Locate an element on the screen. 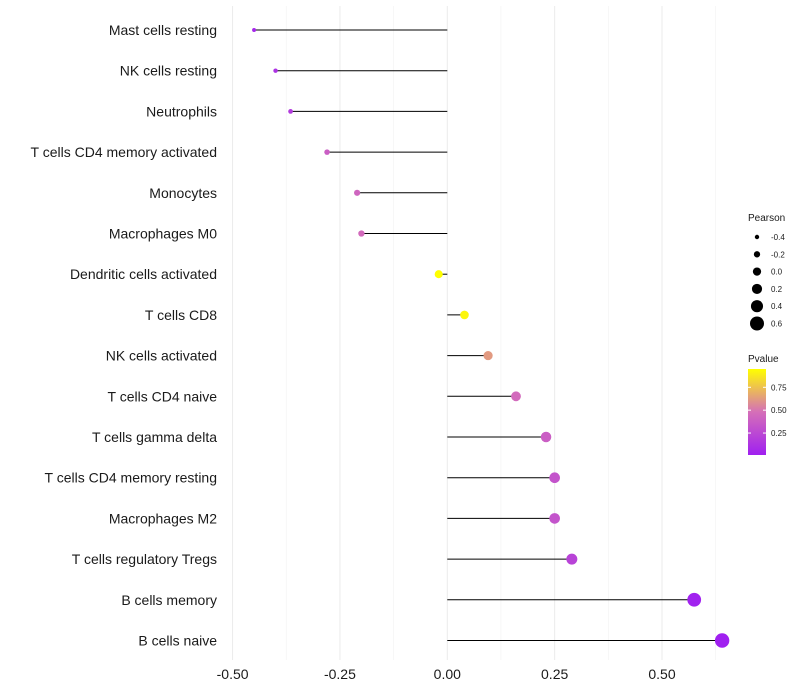  category-label: B cells memory is located at coordinates (169, 600).